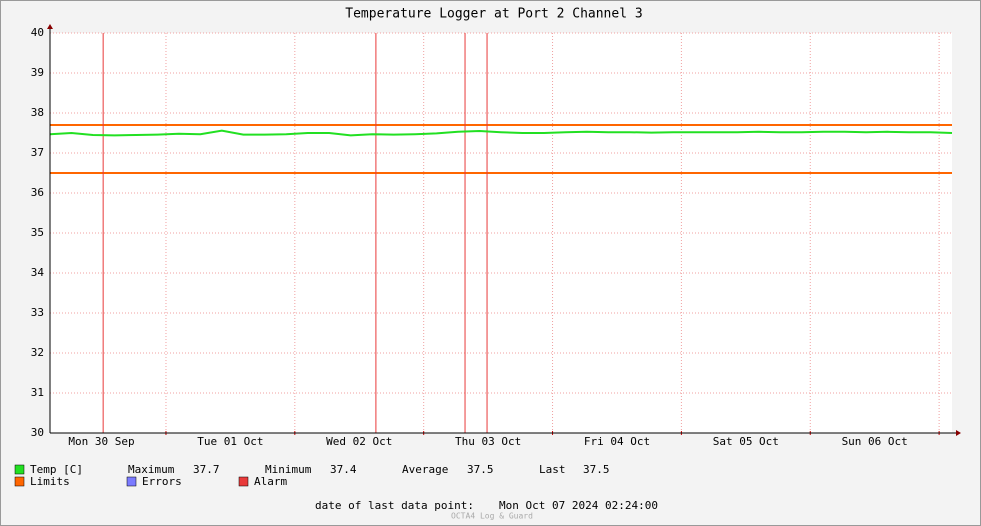  What do you see at coordinates (492, 516) in the screenshot?
I see `credit: OCTA4 Log & Guard` at bounding box center [492, 516].